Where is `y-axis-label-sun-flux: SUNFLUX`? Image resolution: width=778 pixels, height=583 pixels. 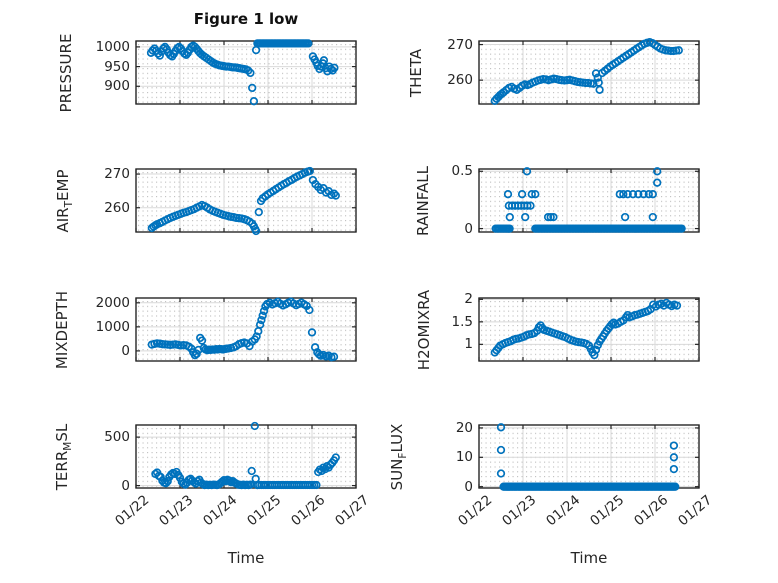 y-axis-label-sun-flux: SUNFLUX is located at coordinates (398, 456).